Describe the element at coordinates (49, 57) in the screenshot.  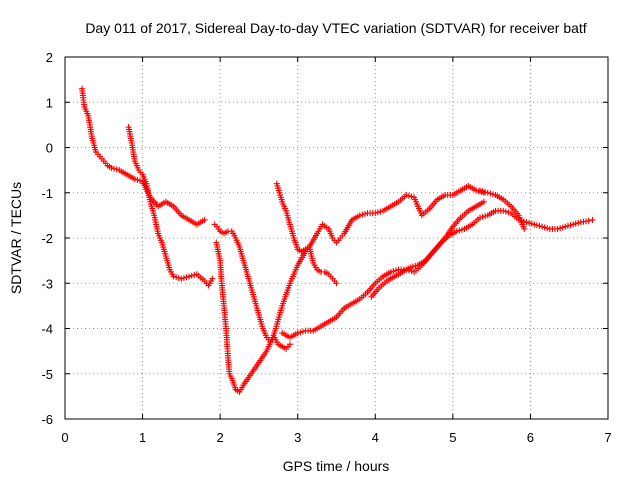
I see `y-tick-label: 2` at that location.